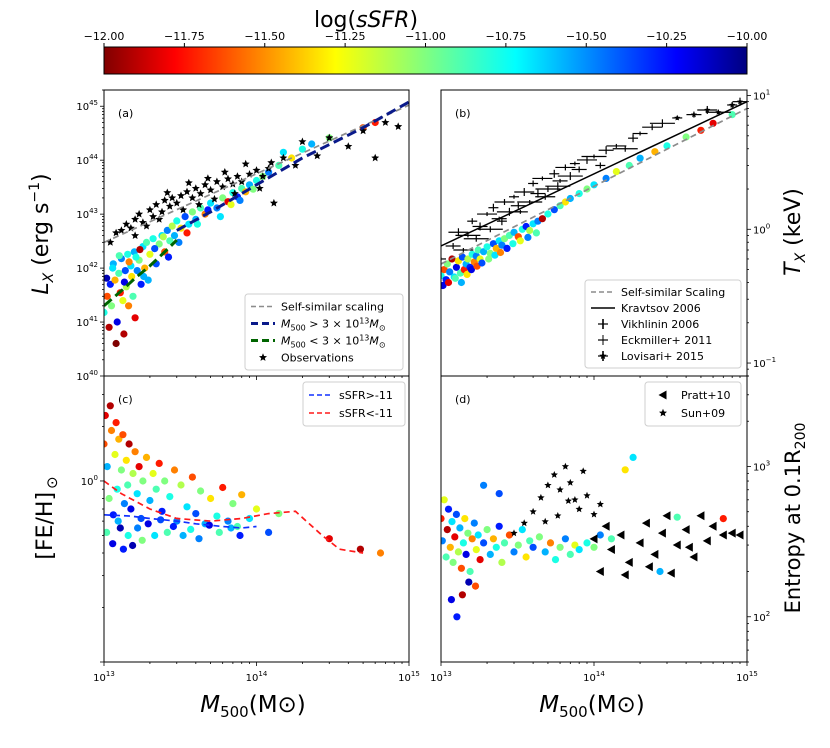  Describe the element at coordinates (463, 113) in the screenshot. I see `panel-label: (b)` at that location.